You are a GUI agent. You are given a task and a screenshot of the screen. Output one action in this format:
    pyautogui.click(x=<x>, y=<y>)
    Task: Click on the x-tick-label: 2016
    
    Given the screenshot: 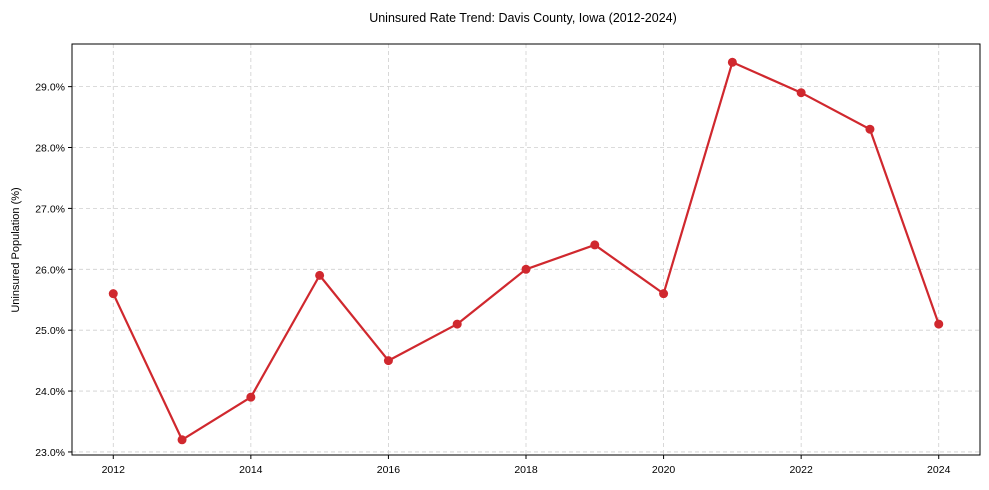 What is the action you would take?
    pyautogui.click(x=389, y=470)
    